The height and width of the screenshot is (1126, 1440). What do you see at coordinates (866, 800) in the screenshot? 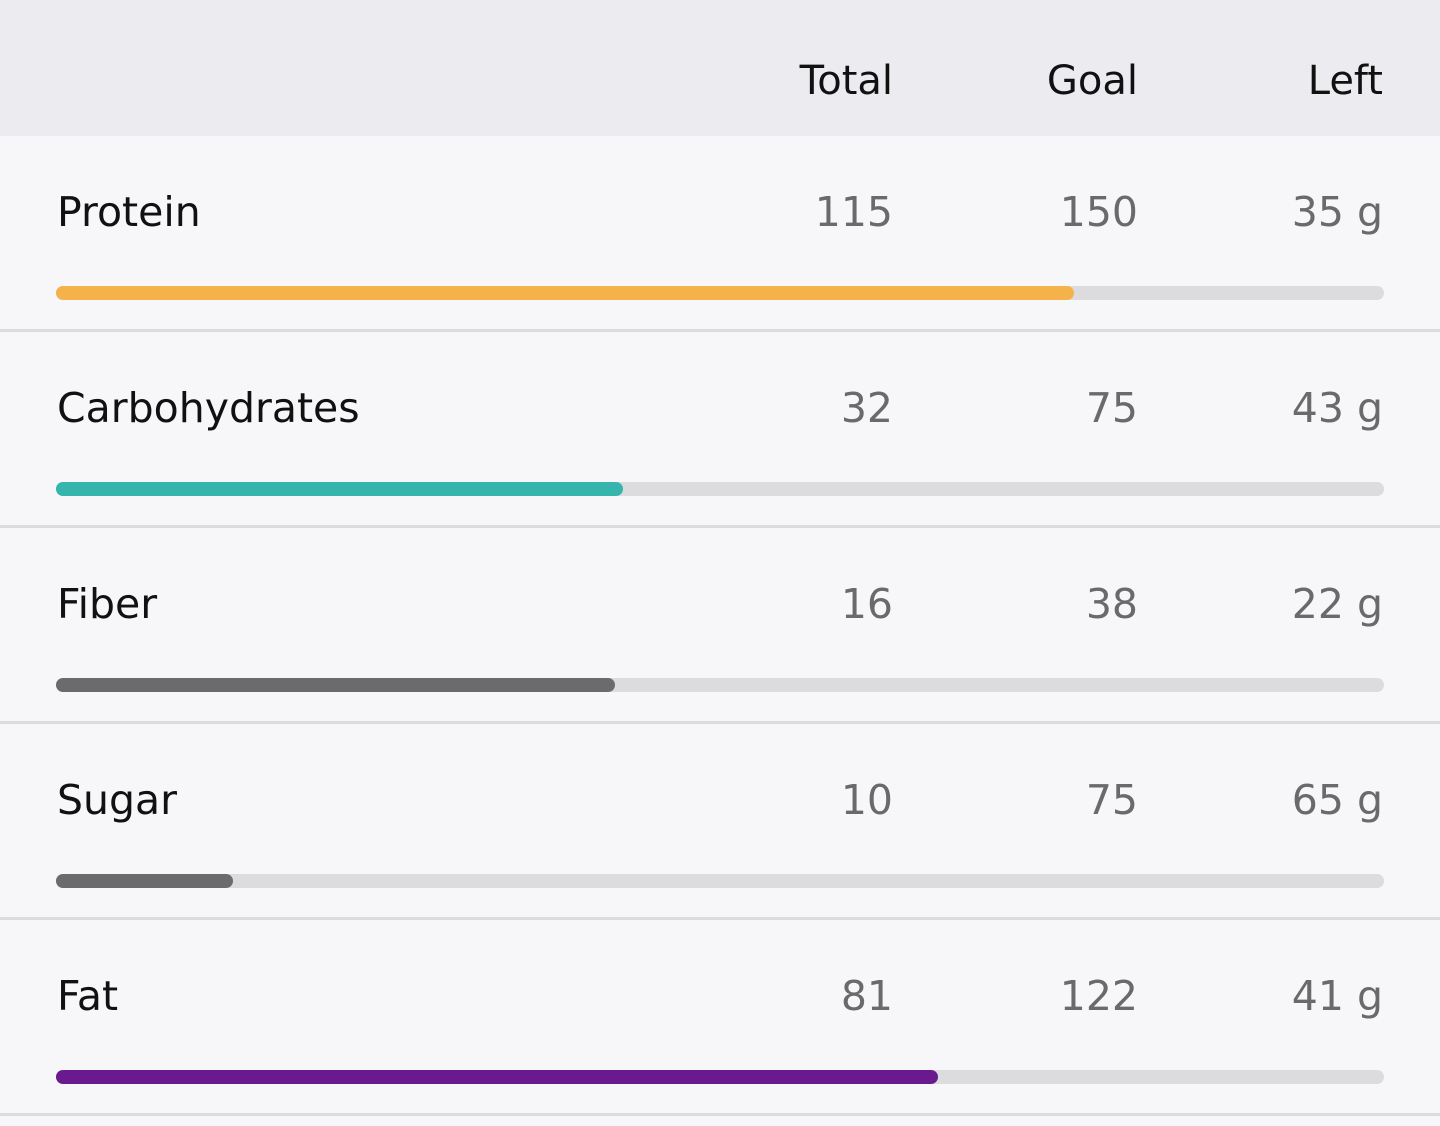
I see `nutrient-total: 10` at bounding box center [866, 800].